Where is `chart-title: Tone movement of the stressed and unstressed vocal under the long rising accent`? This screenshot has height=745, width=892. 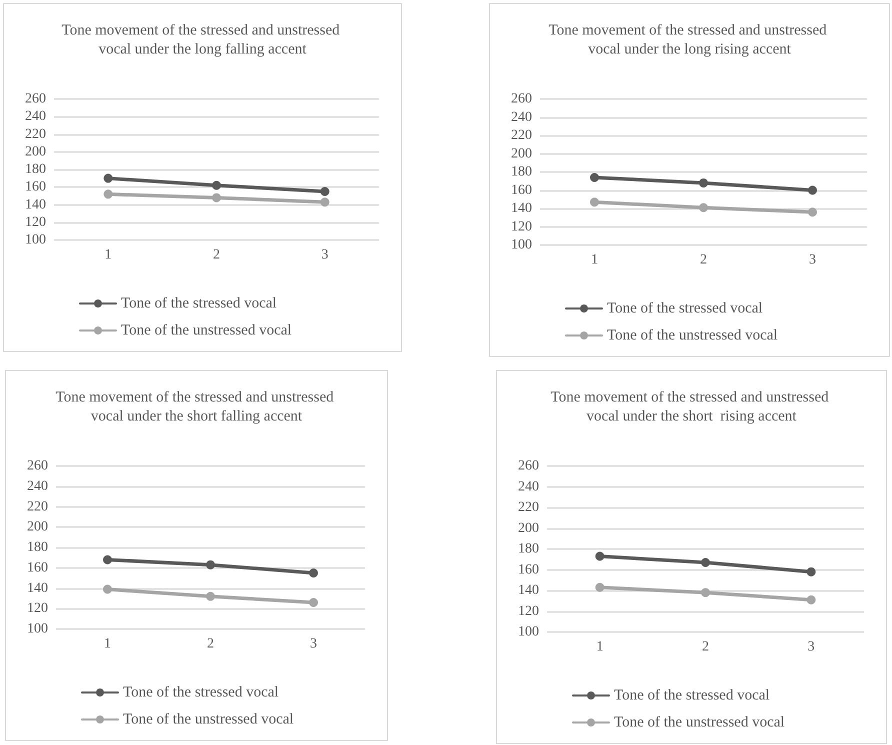
chart-title: Tone movement of the stressed and unstressed vocal under the long rising accent is located at coordinates (689, 40).